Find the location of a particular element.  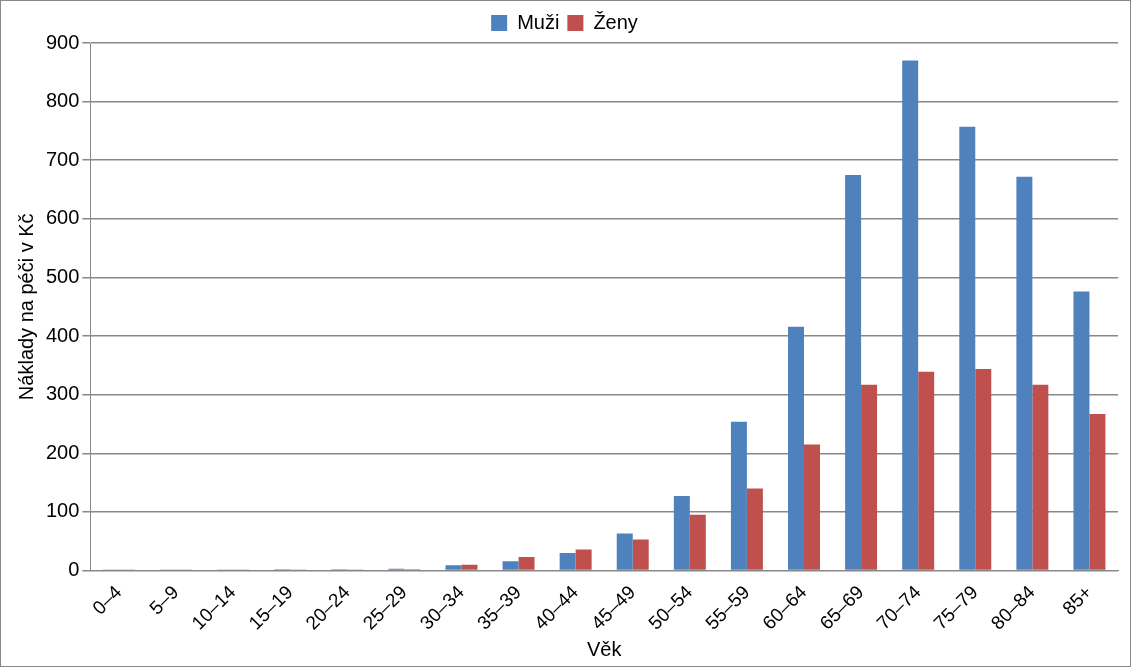

x-tick-label: 85+ is located at coordinates (1077, 600).